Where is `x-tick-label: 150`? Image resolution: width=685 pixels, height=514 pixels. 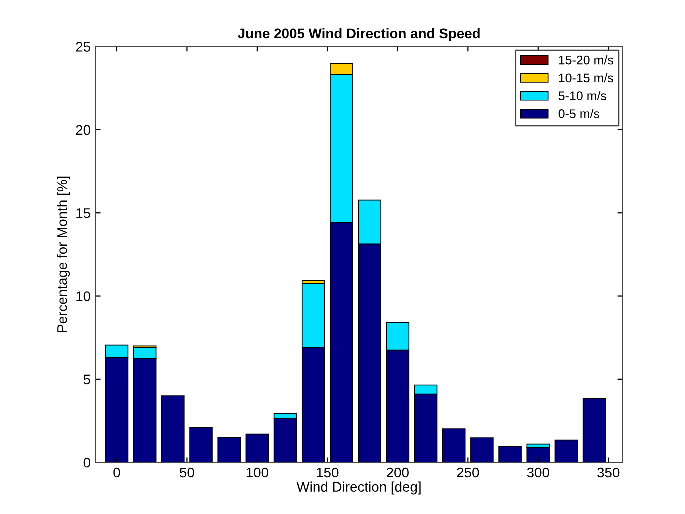 x-tick-label: 150 is located at coordinates (328, 473).